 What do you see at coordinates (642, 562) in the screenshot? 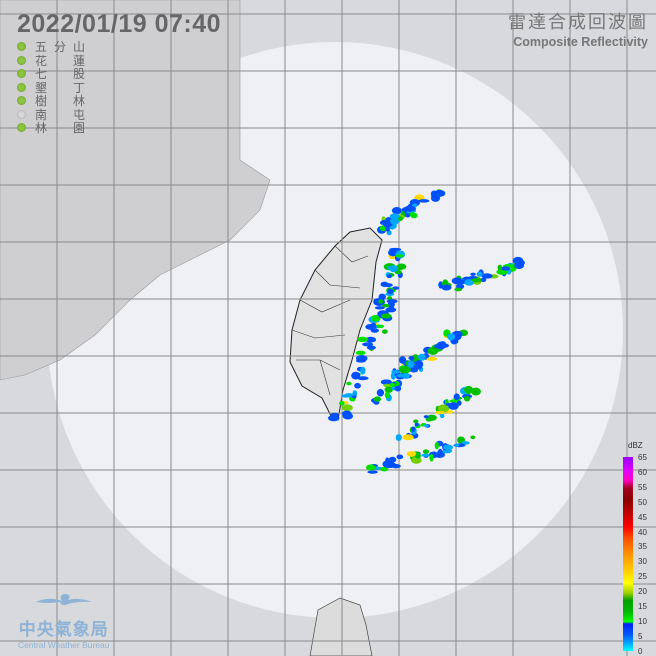
I see `legend-tick: 30` at bounding box center [642, 562].